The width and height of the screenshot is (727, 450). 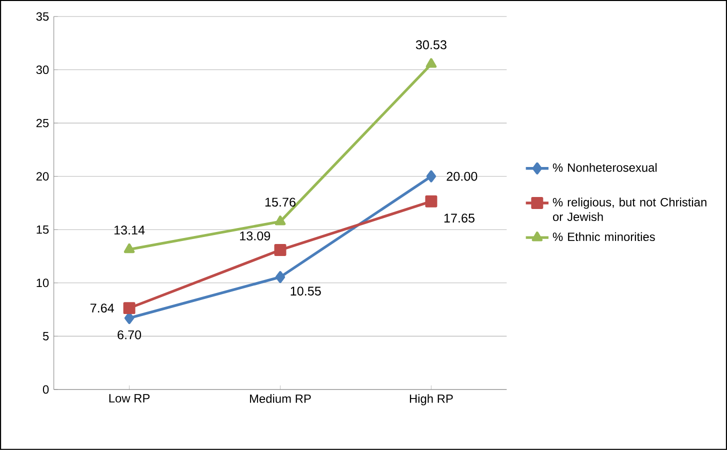 What do you see at coordinates (129, 230) in the screenshot?
I see `data-label: 13.14` at bounding box center [129, 230].